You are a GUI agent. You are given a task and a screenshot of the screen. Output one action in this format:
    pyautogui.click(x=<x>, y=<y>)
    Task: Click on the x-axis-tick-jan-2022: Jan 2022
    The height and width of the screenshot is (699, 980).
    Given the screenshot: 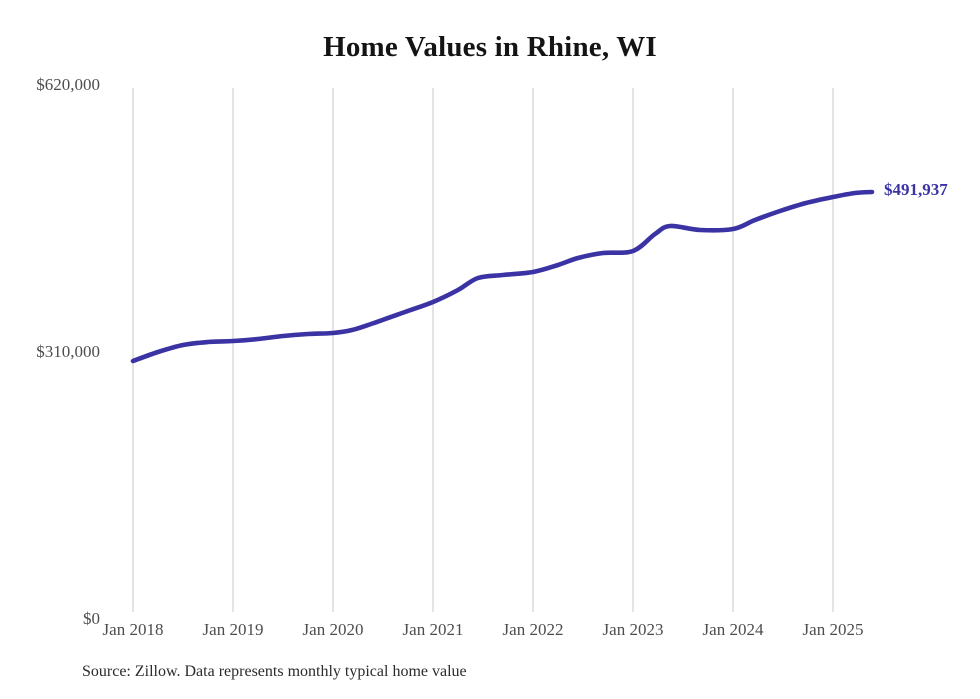 What is the action you would take?
    pyautogui.click(x=533, y=629)
    